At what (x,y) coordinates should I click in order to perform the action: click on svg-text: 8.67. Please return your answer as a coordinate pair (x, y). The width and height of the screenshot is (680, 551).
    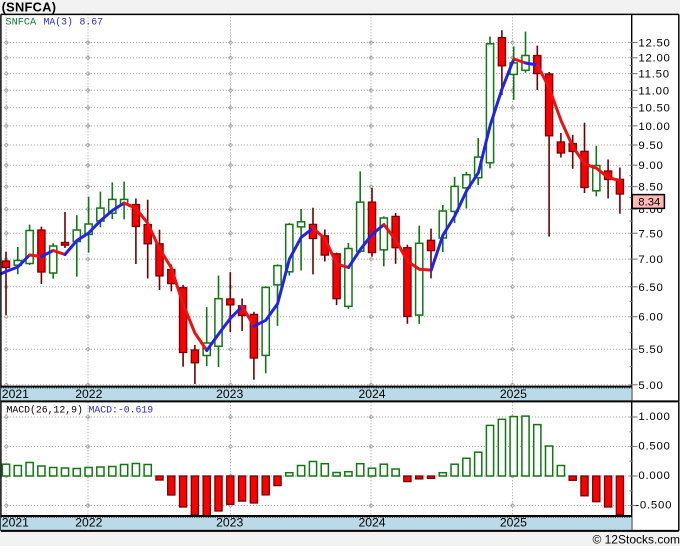
    Looking at the image, I should click on (92, 22).